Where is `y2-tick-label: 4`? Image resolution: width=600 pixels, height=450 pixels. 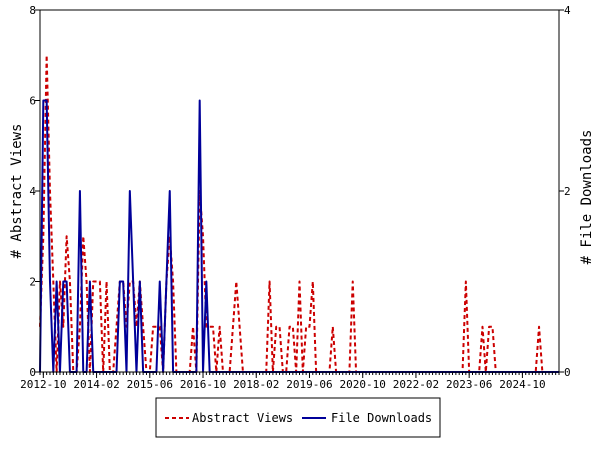 y2-tick-label: 4 is located at coordinates (567, 10).